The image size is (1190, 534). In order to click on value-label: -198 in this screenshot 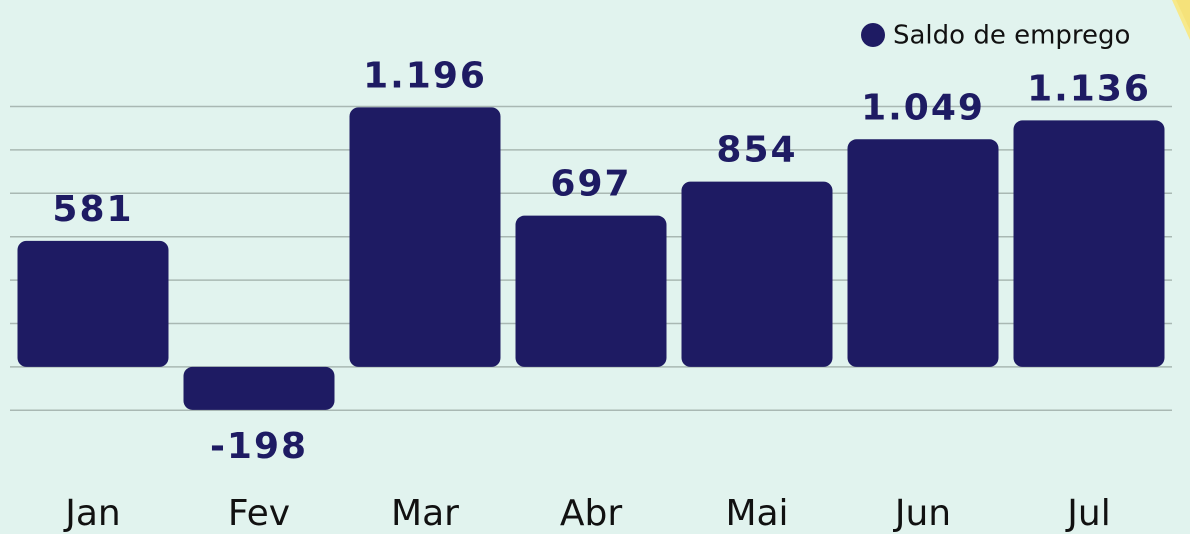, I will do `click(259, 446)`.